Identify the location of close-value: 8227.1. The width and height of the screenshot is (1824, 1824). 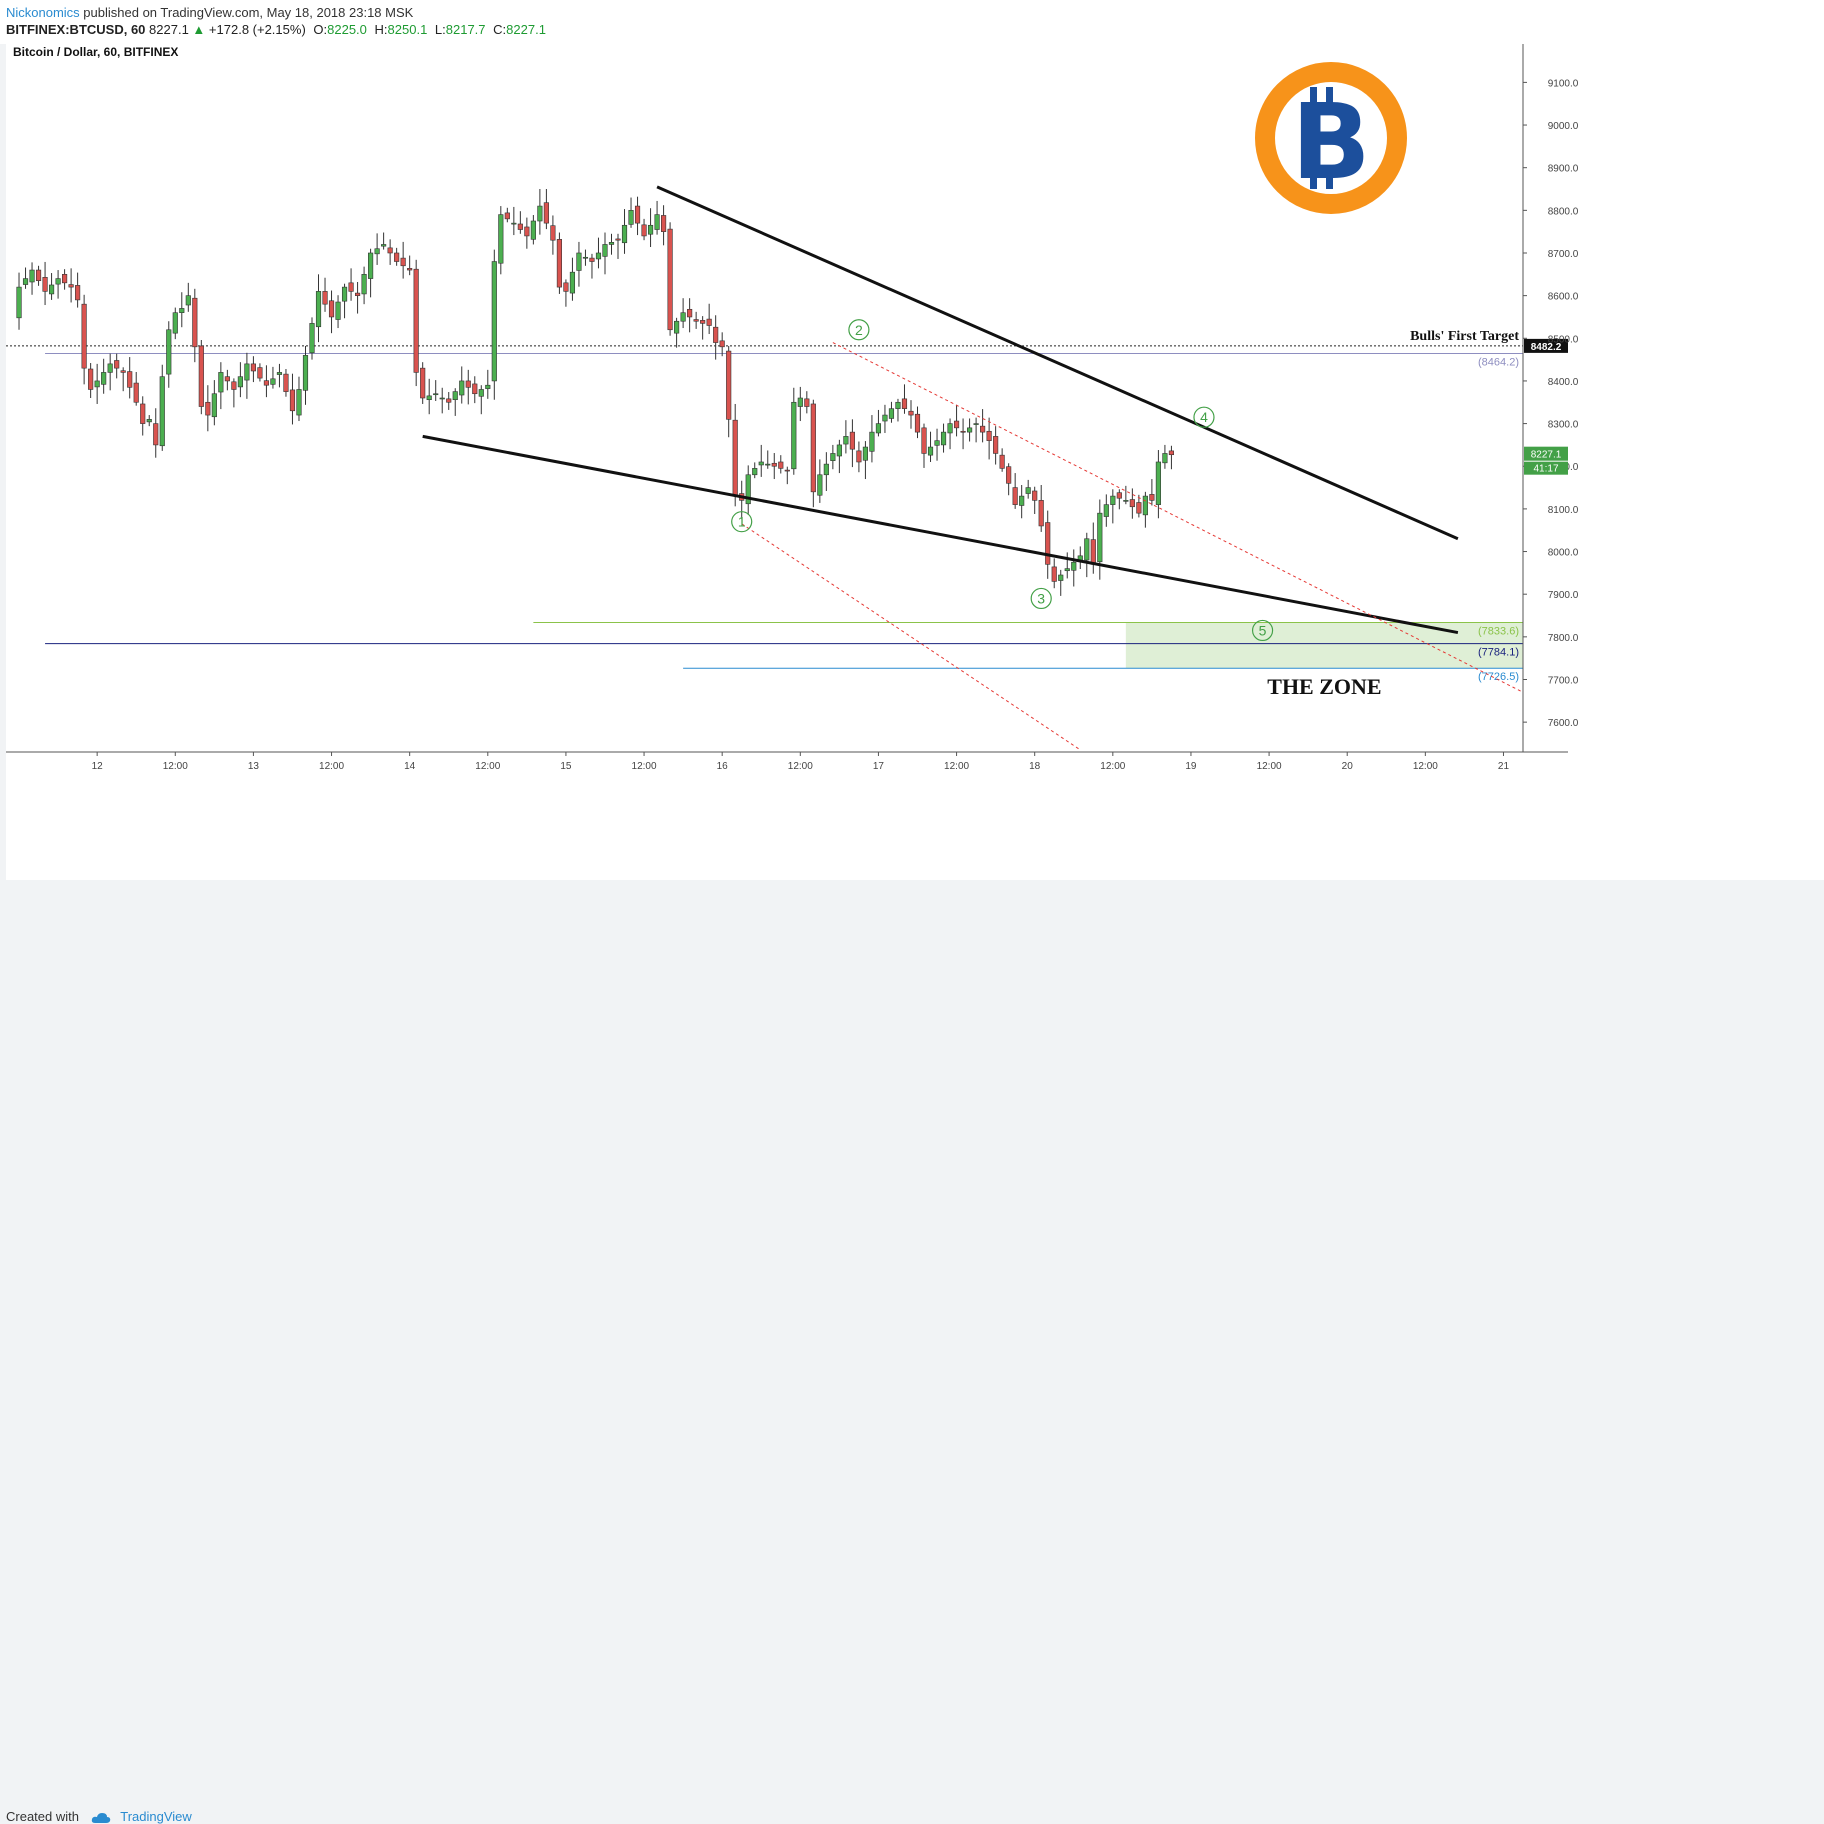
(526, 29).